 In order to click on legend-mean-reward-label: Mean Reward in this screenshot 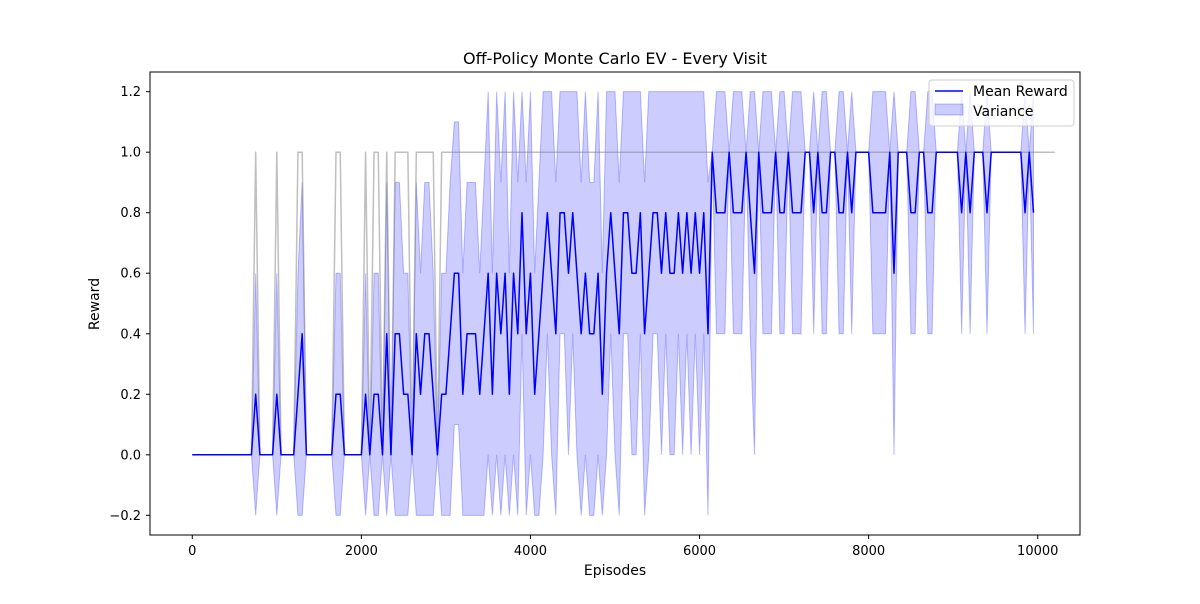, I will do `click(1020, 92)`.